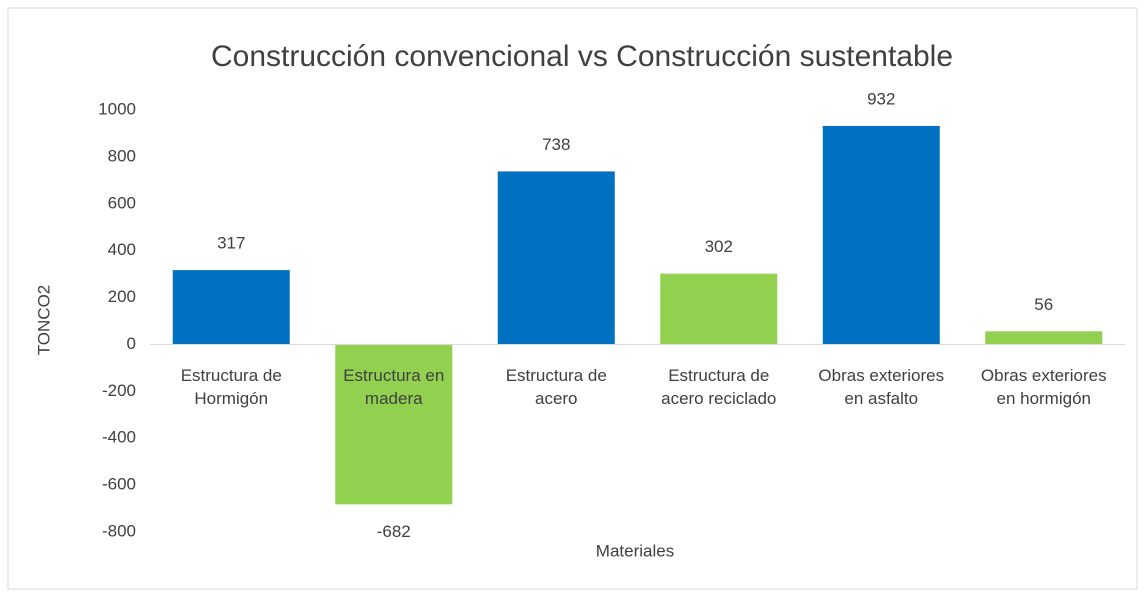 The height and width of the screenshot is (597, 1145). What do you see at coordinates (119, 390) in the screenshot?
I see `y-tick-label: -200` at bounding box center [119, 390].